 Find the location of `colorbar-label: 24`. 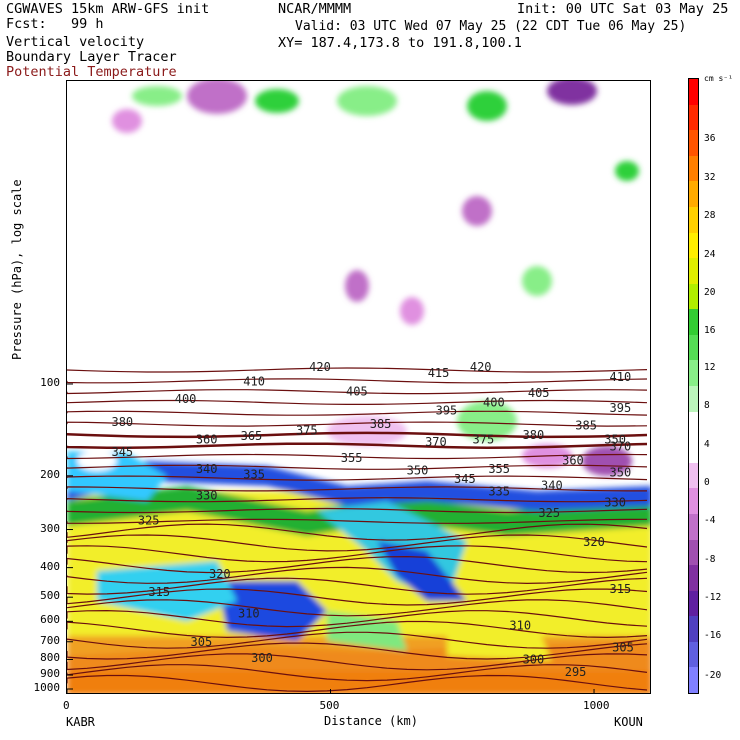

colorbar-label: 24 is located at coordinates (710, 254).